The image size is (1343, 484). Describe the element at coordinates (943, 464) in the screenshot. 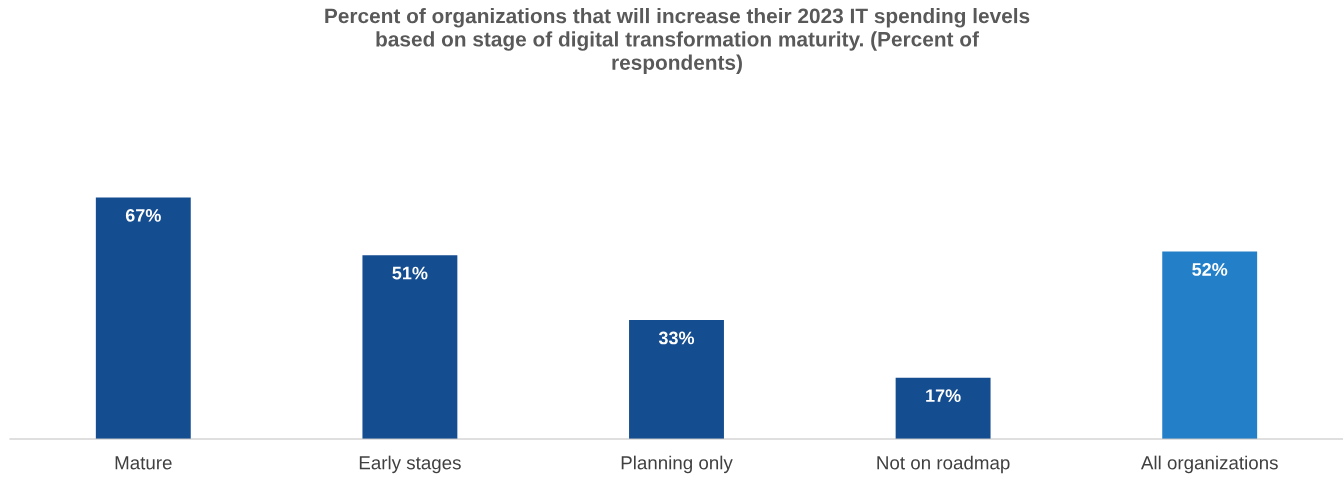

I see `x-tick-label: Not on roadmap` at that location.